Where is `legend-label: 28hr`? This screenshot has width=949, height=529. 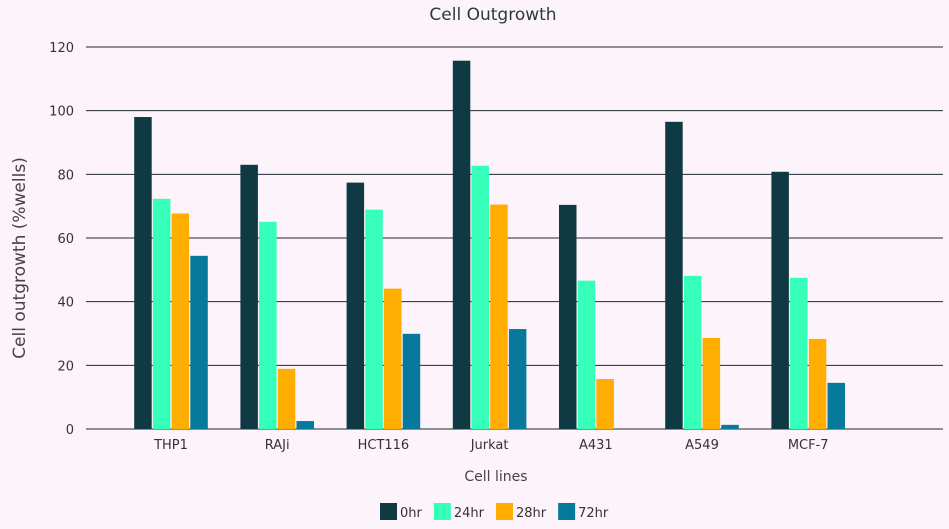
legend-label: 28hr is located at coordinates (531, 513).